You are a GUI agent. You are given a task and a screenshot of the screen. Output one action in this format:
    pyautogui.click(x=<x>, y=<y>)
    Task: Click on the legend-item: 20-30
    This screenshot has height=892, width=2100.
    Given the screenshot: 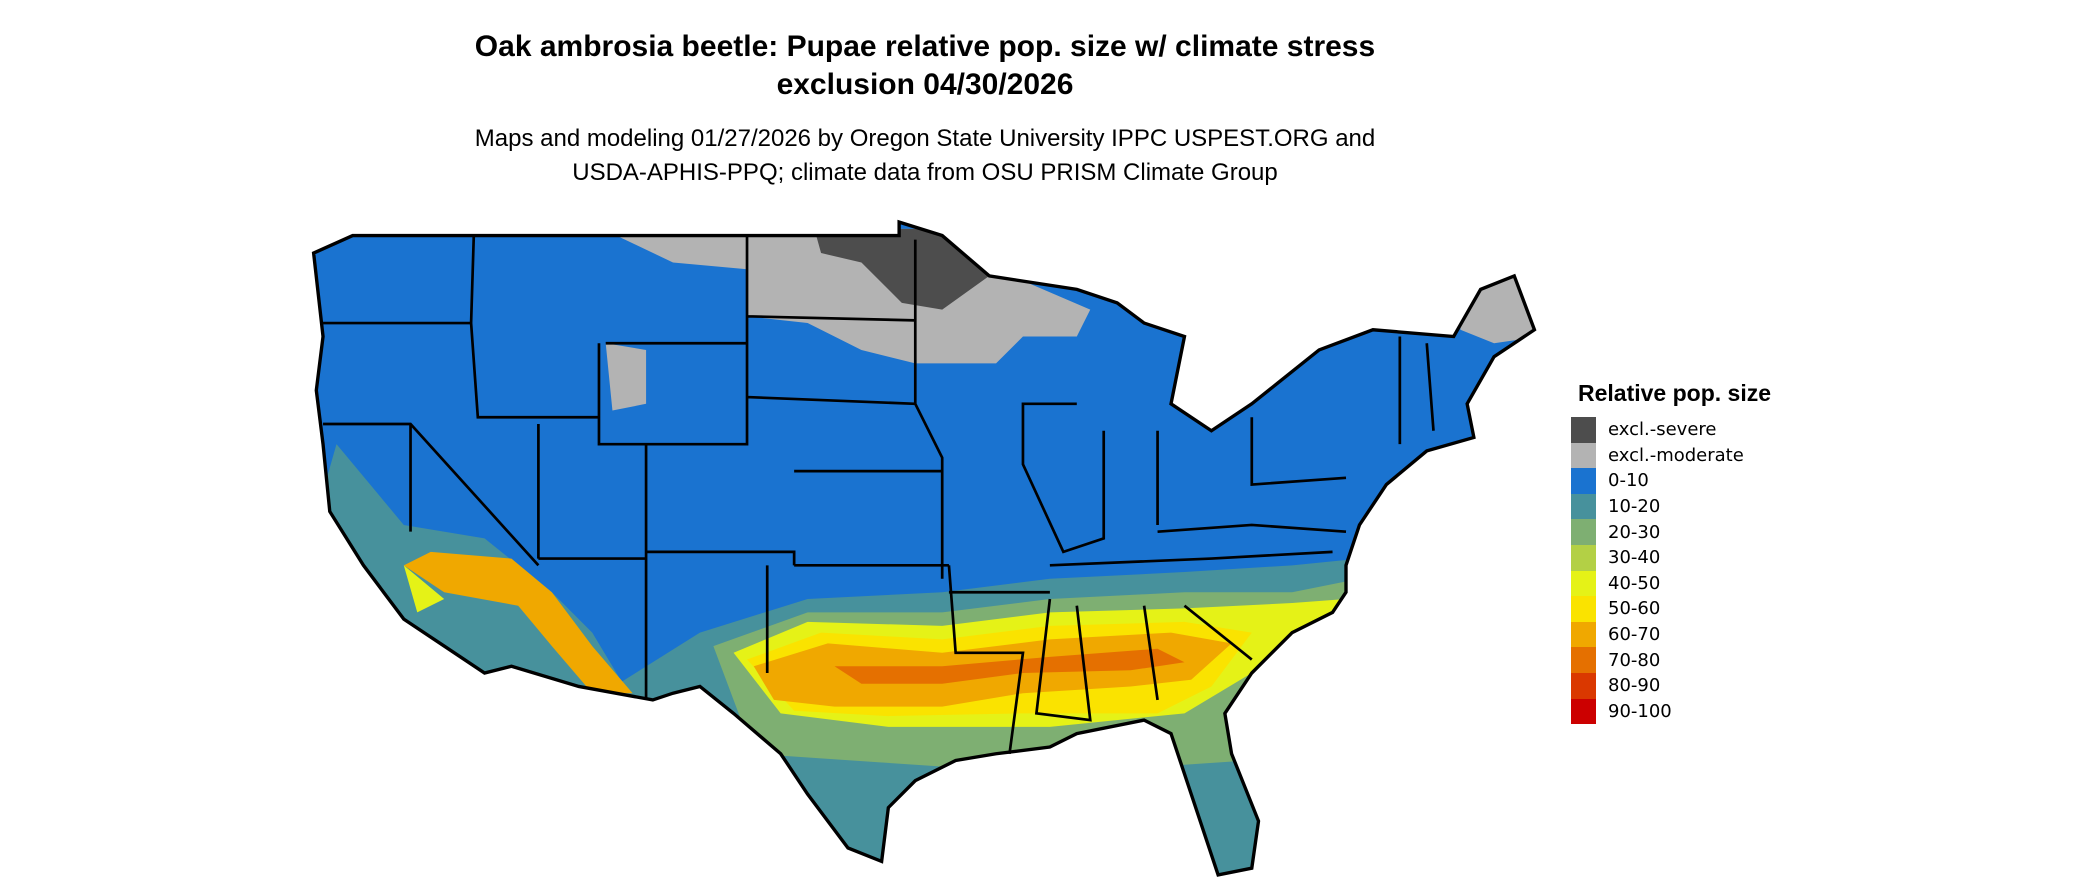 What is the action you would take?
    pyautogui.click(x=1671, y=532)
    